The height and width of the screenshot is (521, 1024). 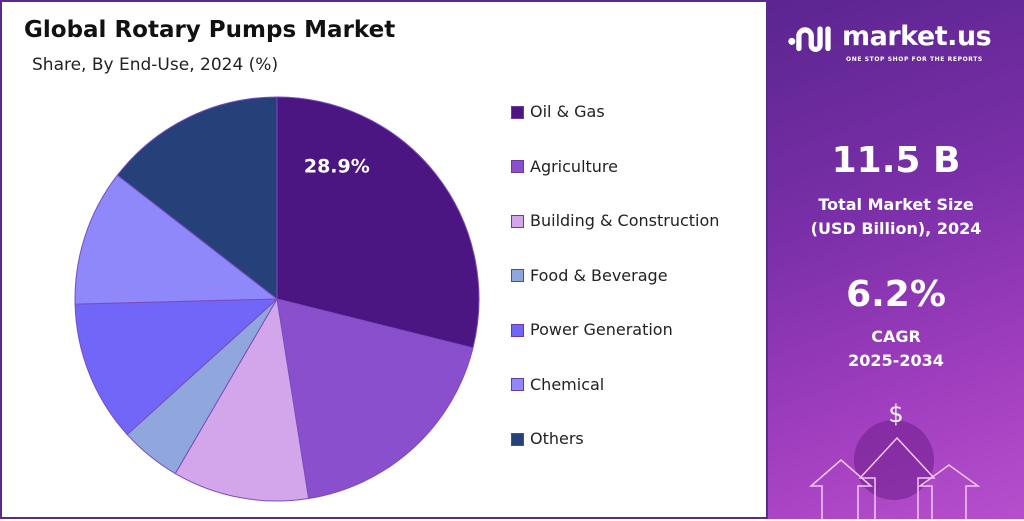 I want to click on brand-tagline: ONE STOP SHOP FOR THE REPORTS, so click(x=914, y=59).